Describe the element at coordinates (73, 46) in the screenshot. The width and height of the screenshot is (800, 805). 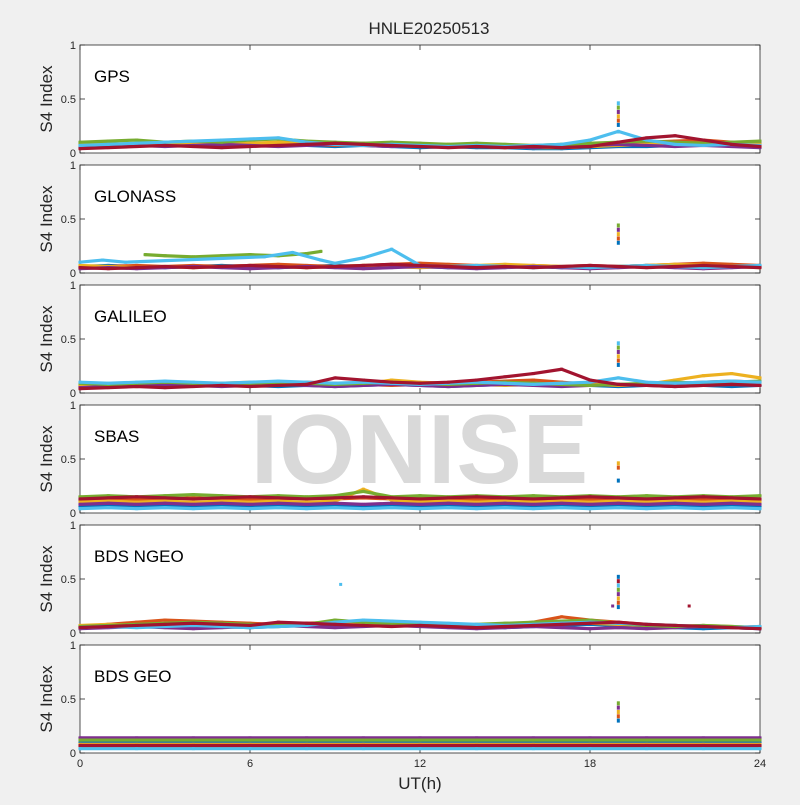
I see `y-tick-label: 1` at that location.